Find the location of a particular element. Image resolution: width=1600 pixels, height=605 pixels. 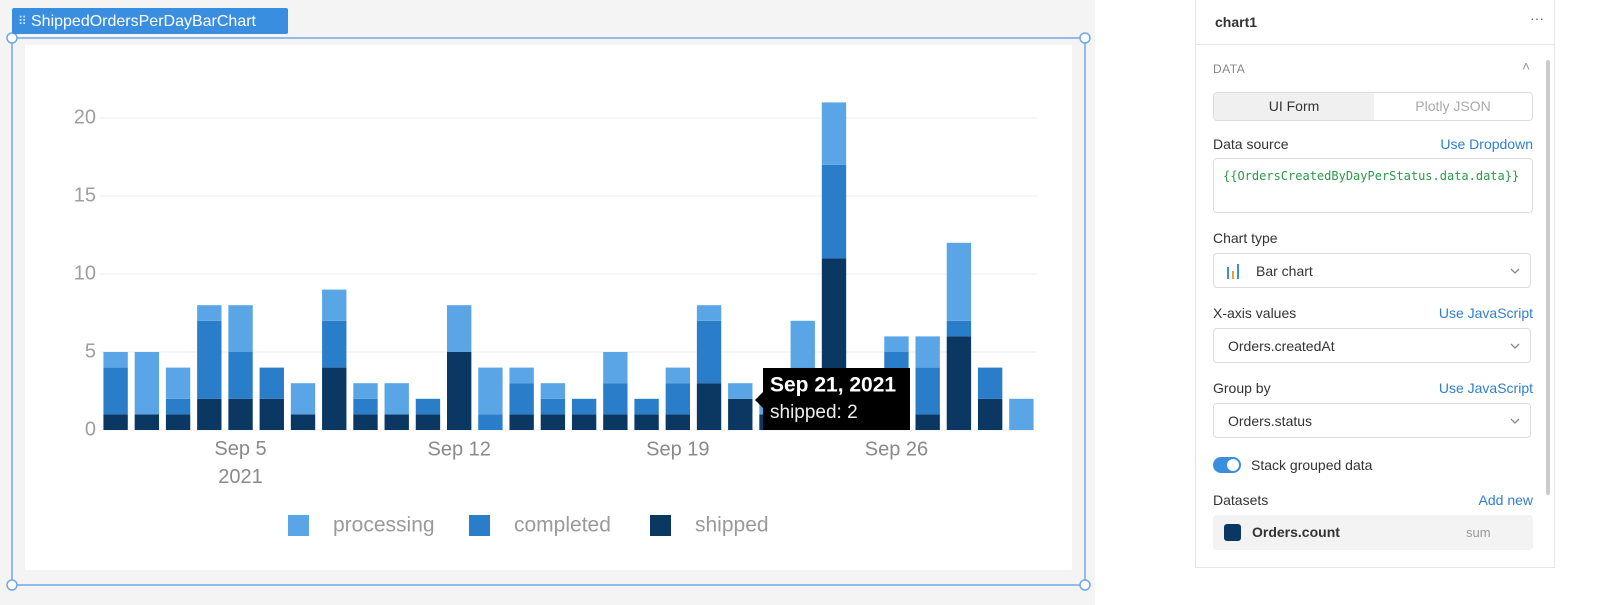

field-label: Data source is located at coordinates (1251, 144).